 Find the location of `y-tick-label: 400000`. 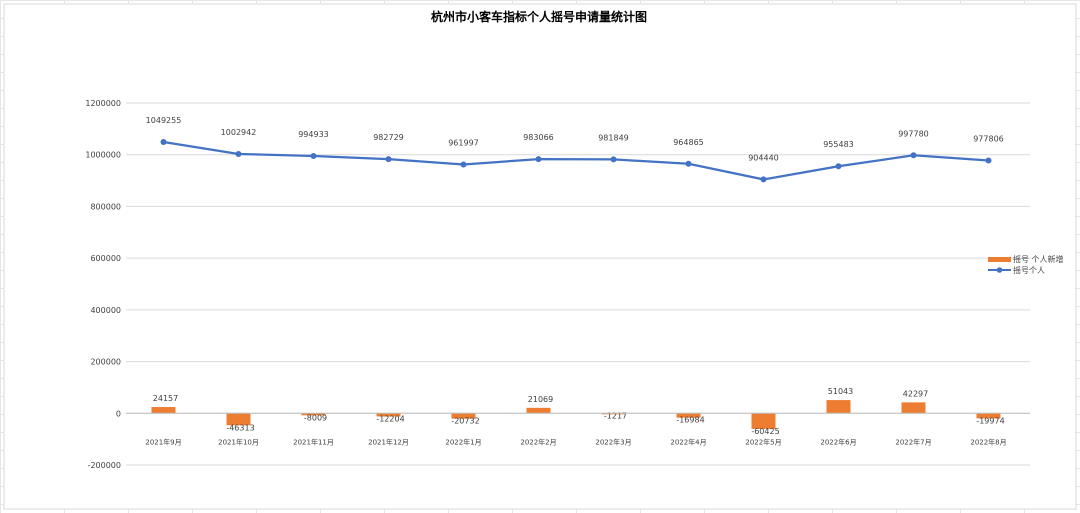

y-tick-label: 400000 is located at coordinates (105, 310).